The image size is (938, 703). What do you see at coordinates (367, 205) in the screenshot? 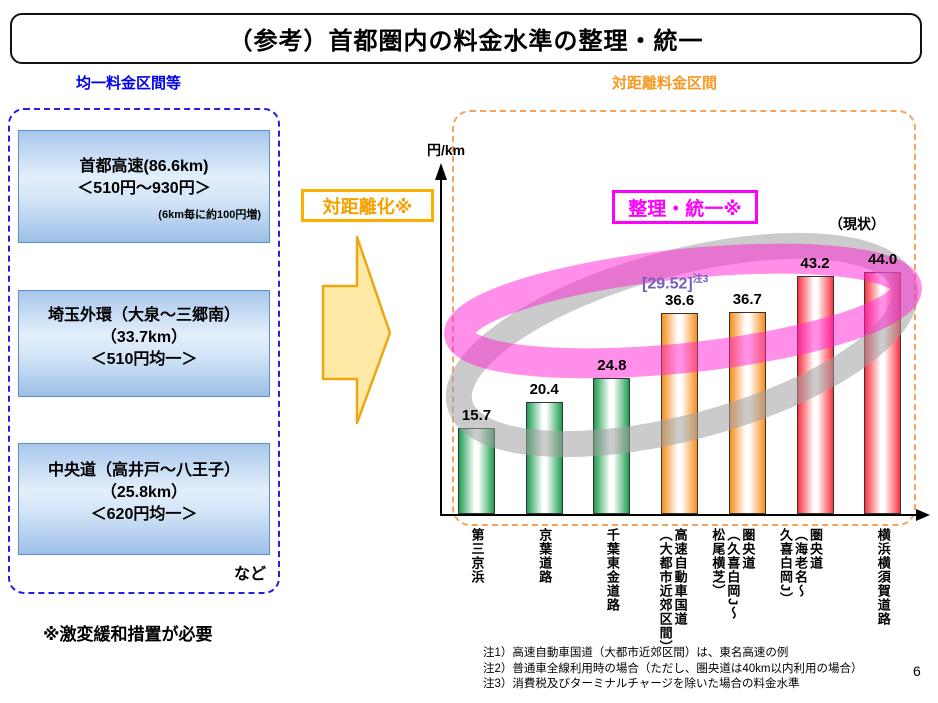
I see `distance-conversion-label: 対距離化※` at bounding box center [367, 205].